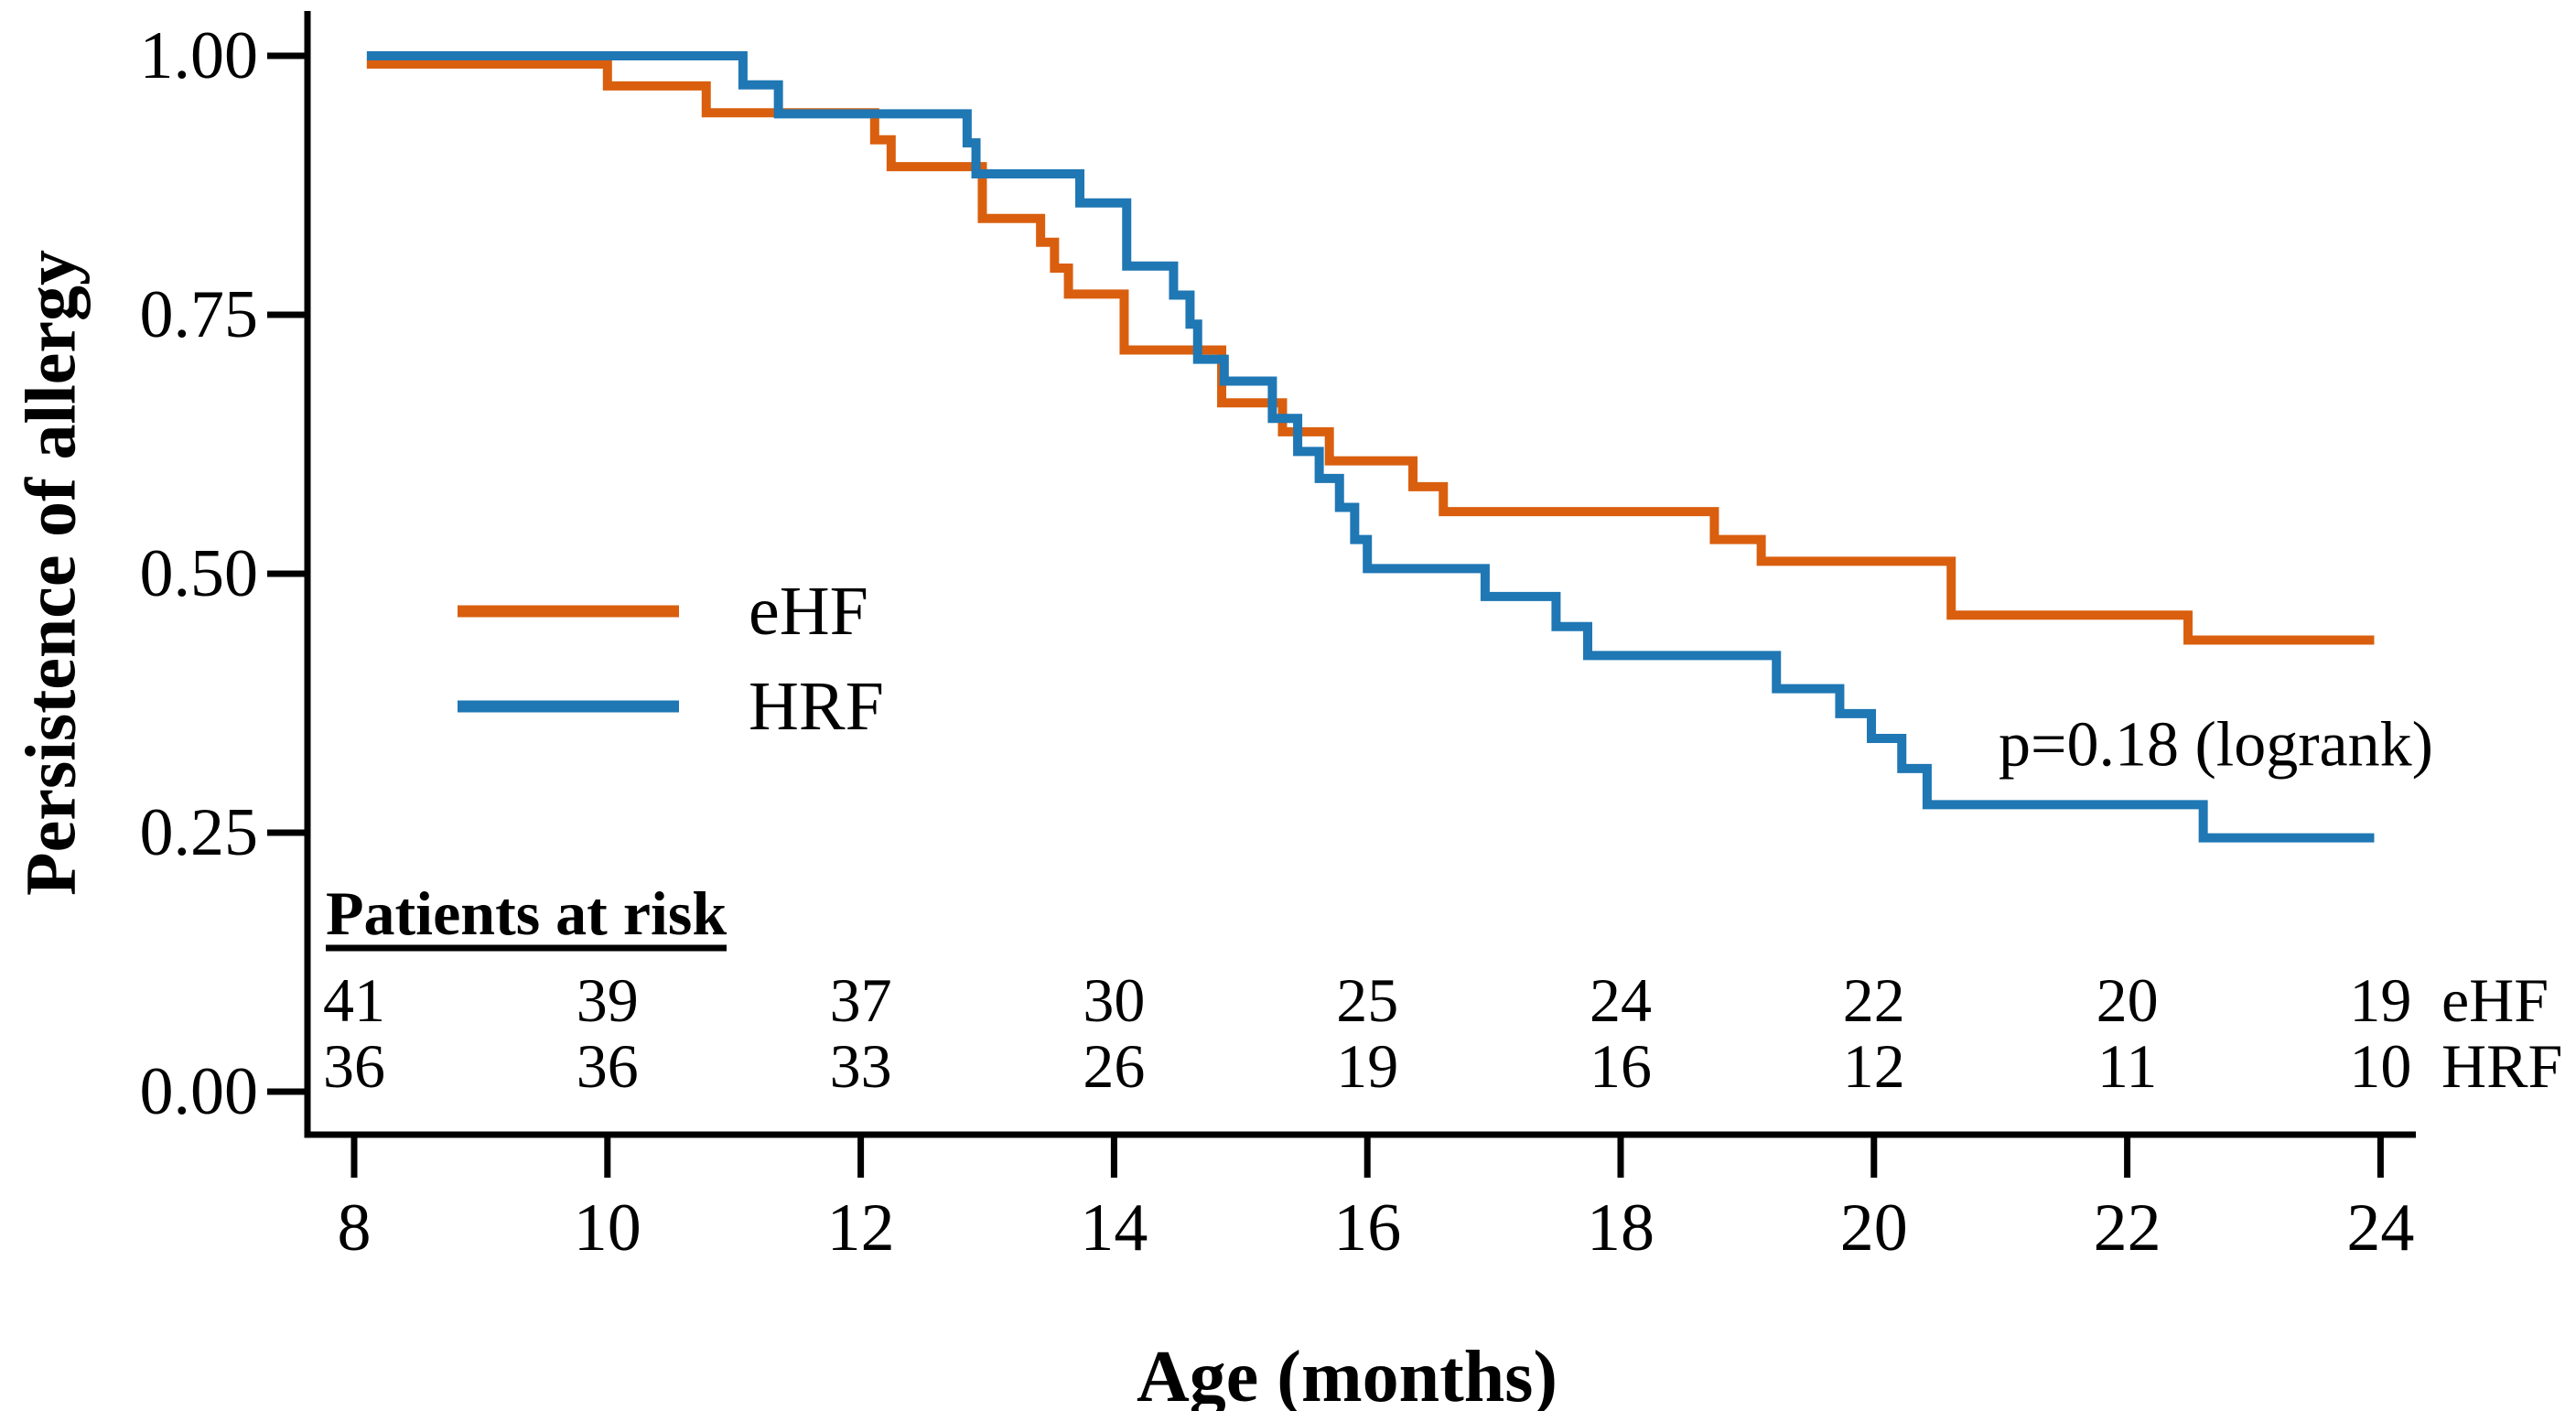 This screenshot has width=2576, height=1411. Describe the element at coordinates (1620, 1228) in the screenshot. I see `x-tick-label: 18` at that location.